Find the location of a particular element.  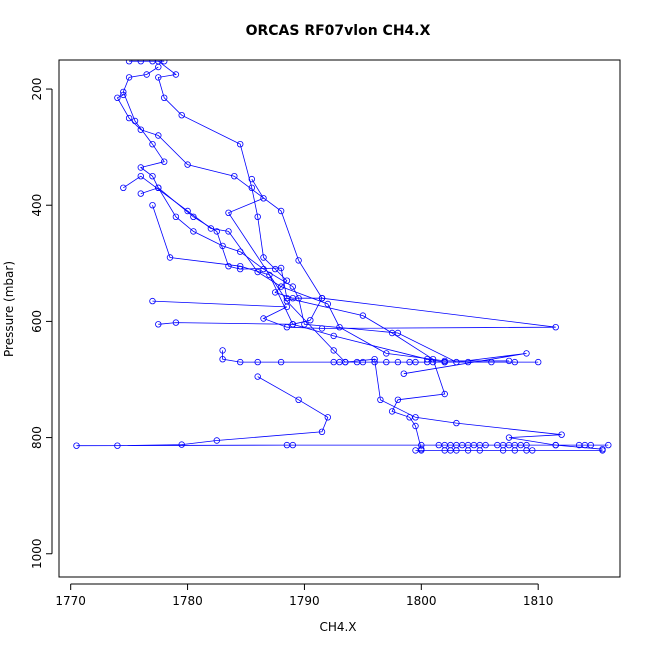

y-axis-label: Pressure (mbar) is located at coordinates (9, 309).